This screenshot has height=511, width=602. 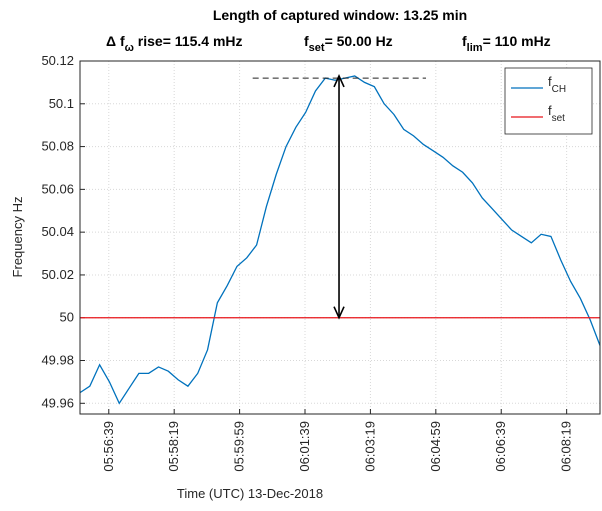 What do you see at coordinates (57, 360) in the screenshot?
I see `y-tick-label: 49.98` at bounding box center [57, 360].